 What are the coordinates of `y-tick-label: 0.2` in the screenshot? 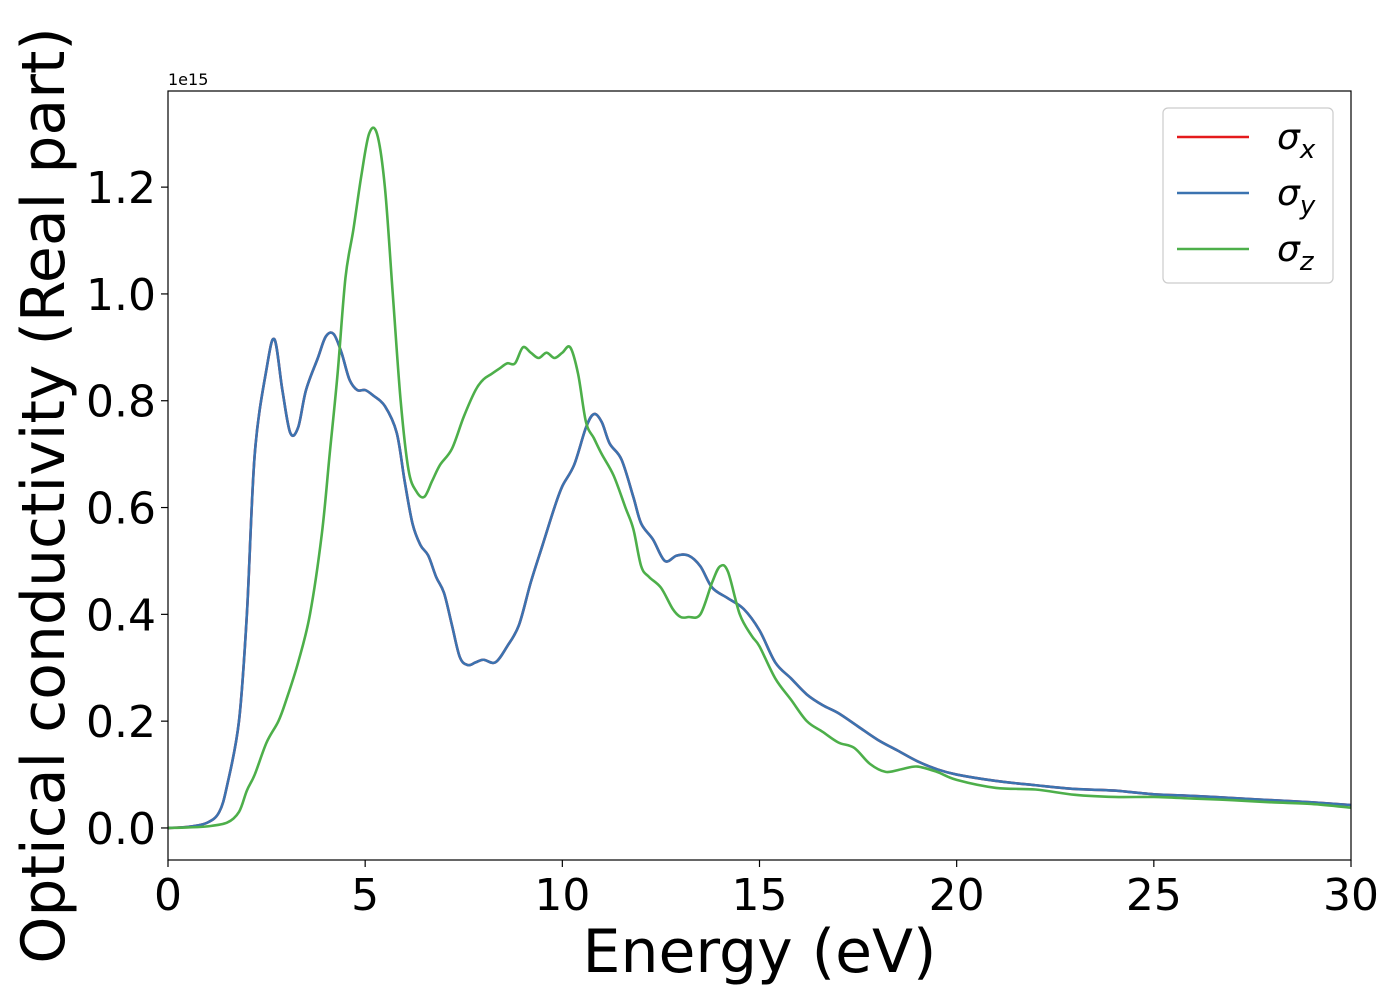 It's located at (121, 722).